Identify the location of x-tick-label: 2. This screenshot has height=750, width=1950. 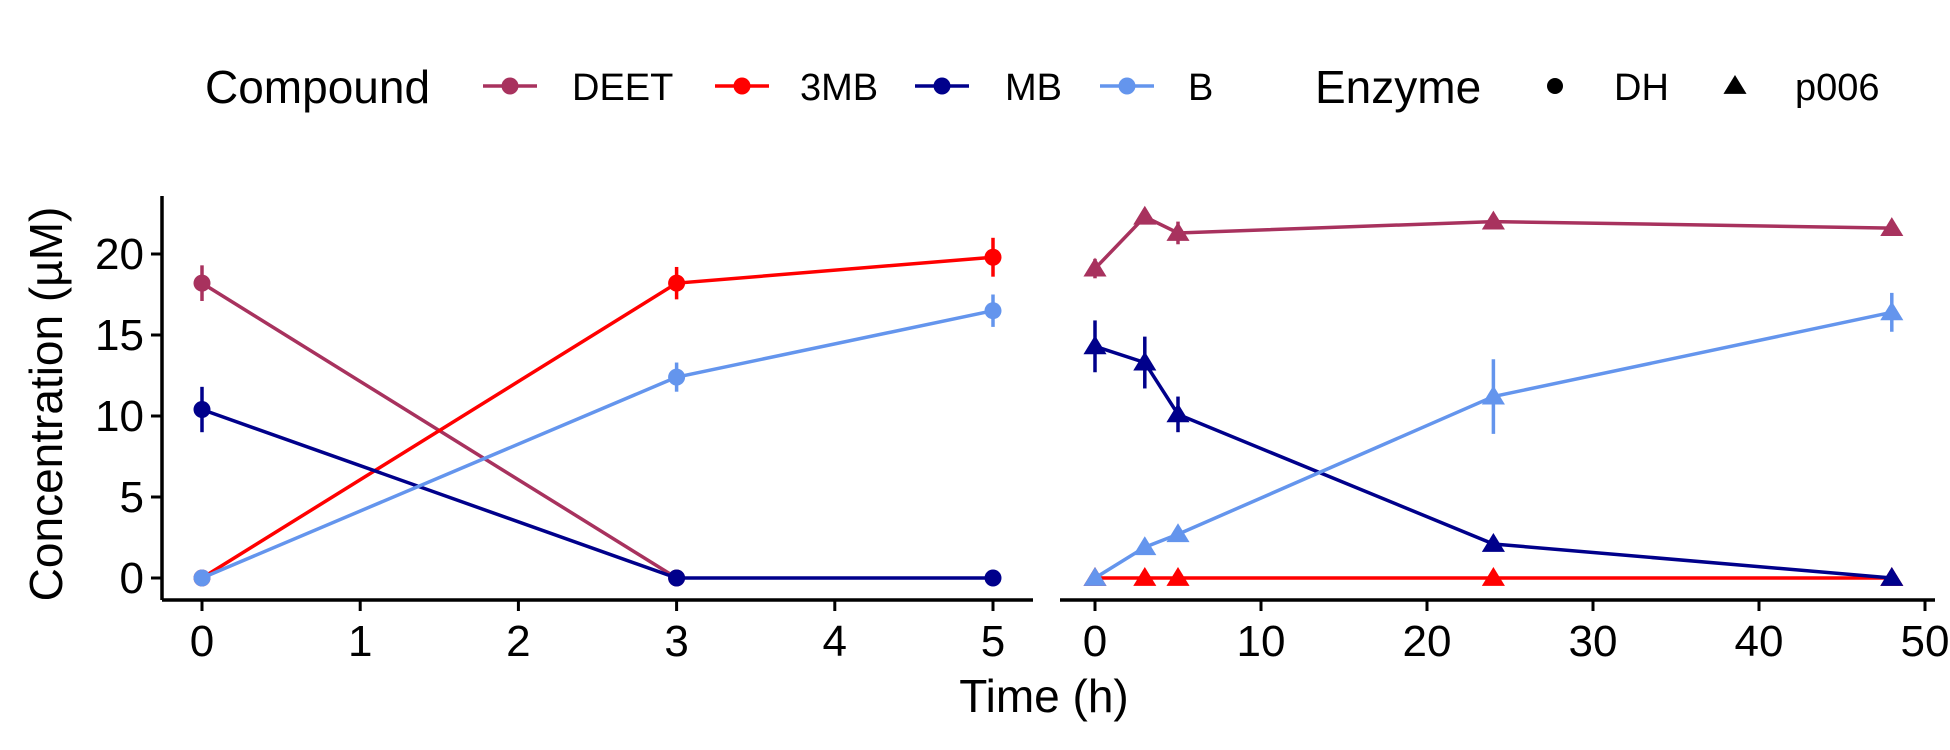
(518, 641).